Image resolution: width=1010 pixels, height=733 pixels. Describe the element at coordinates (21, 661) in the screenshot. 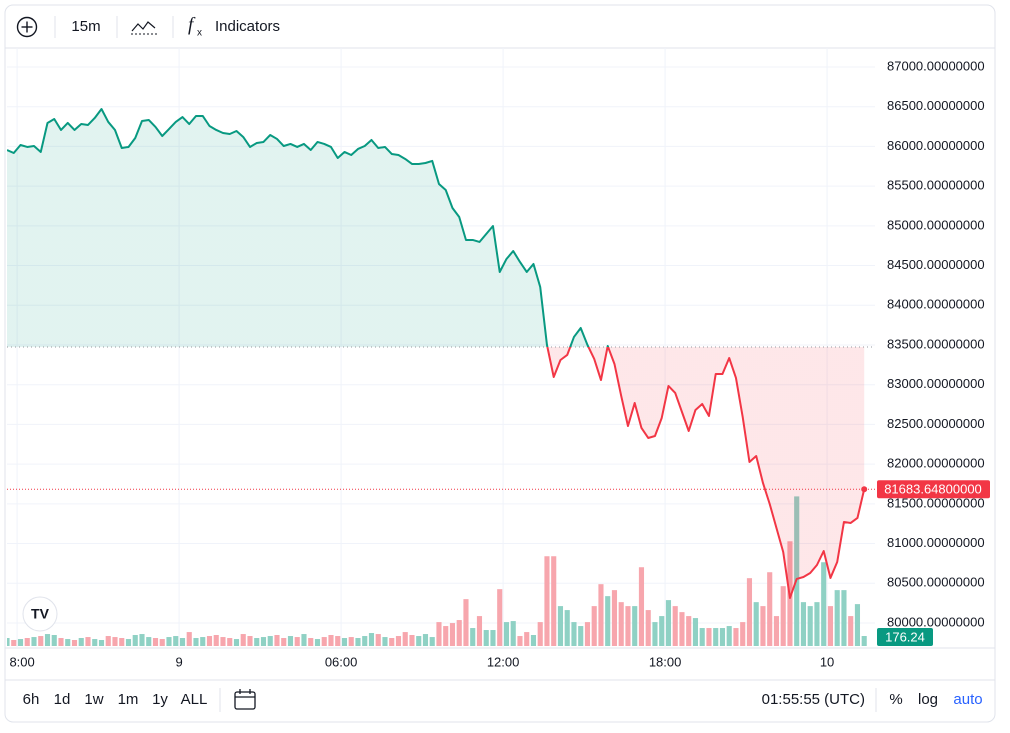

I see `x-tick-label: 8:00` at that location.